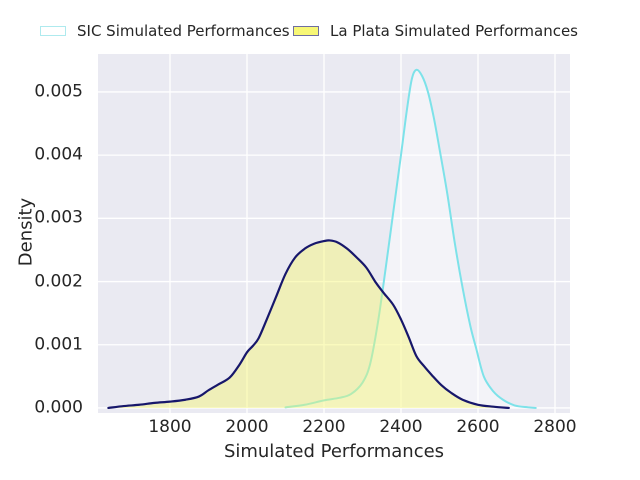 This screenshot has width=640, height=480. What do you see at coordinates (306, 31) in the screenshot?
I see `laplata-legend-swatch` at bounding box center [306, 31].